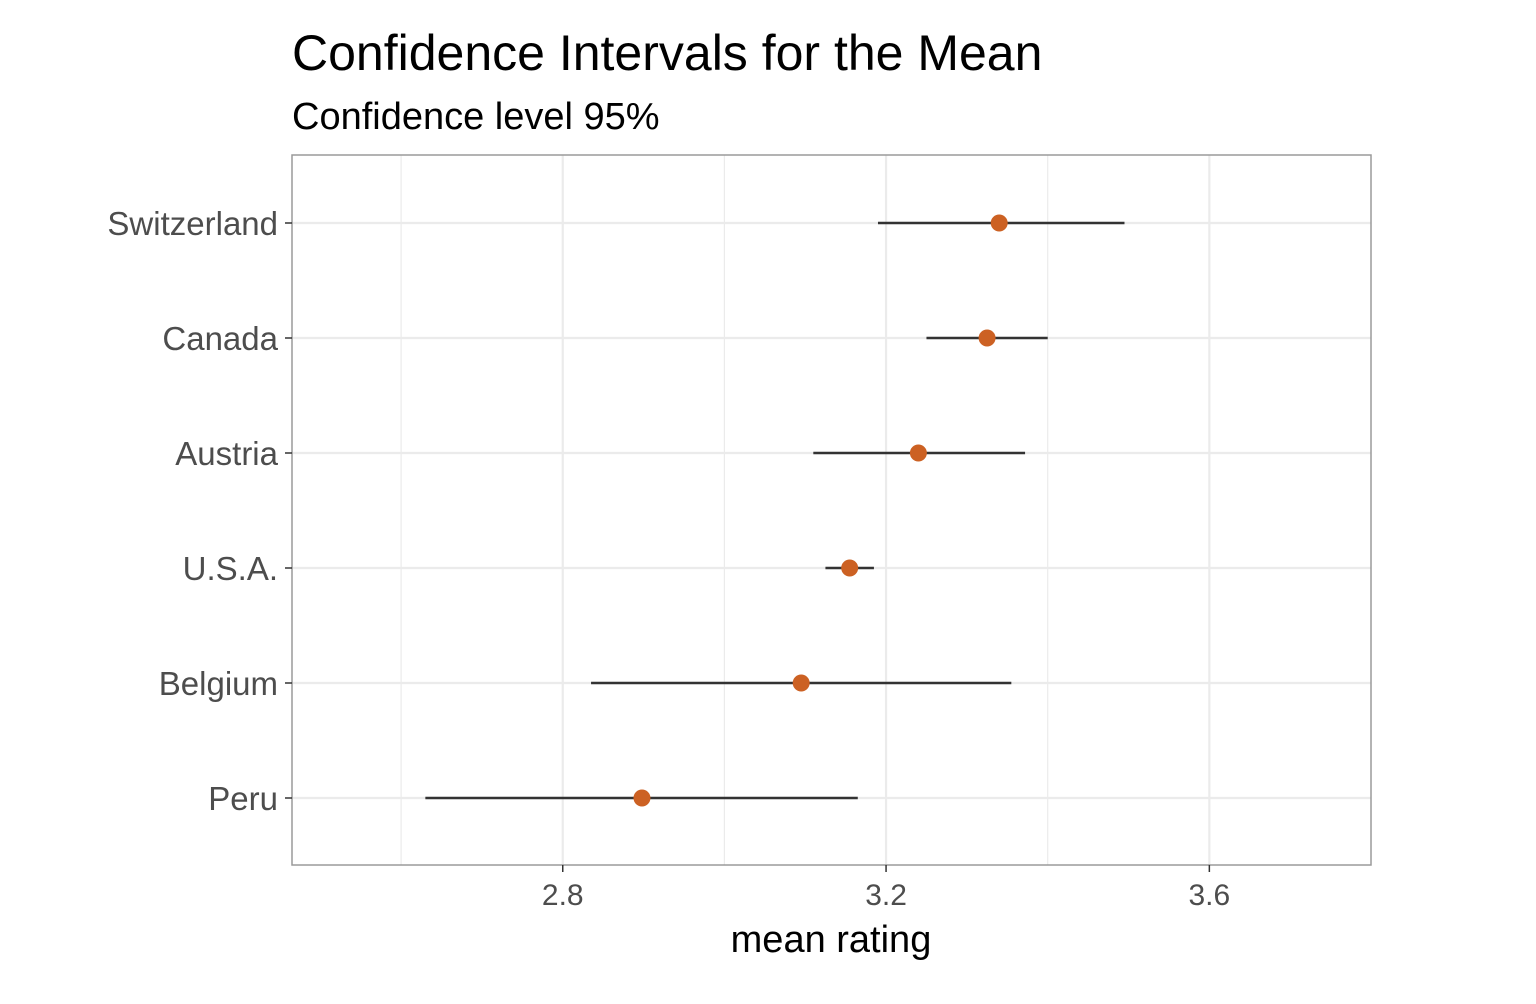 The image size is (1536, 1004). I want to click on mean-points, so click(820, 510).